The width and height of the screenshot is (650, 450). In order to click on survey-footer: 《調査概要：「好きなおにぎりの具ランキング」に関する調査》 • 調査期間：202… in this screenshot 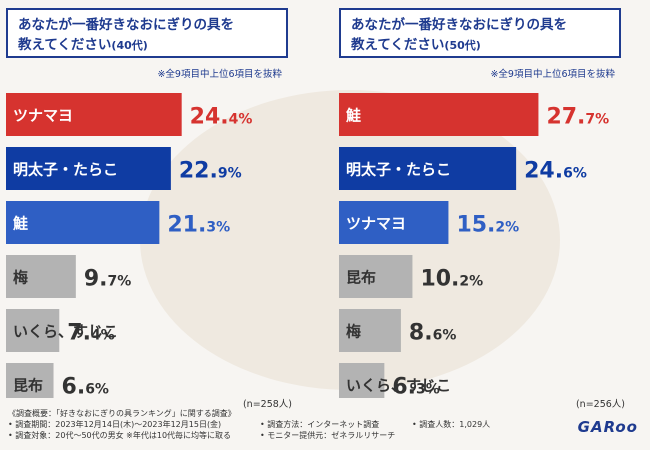, I will do `click(268, 424)`.